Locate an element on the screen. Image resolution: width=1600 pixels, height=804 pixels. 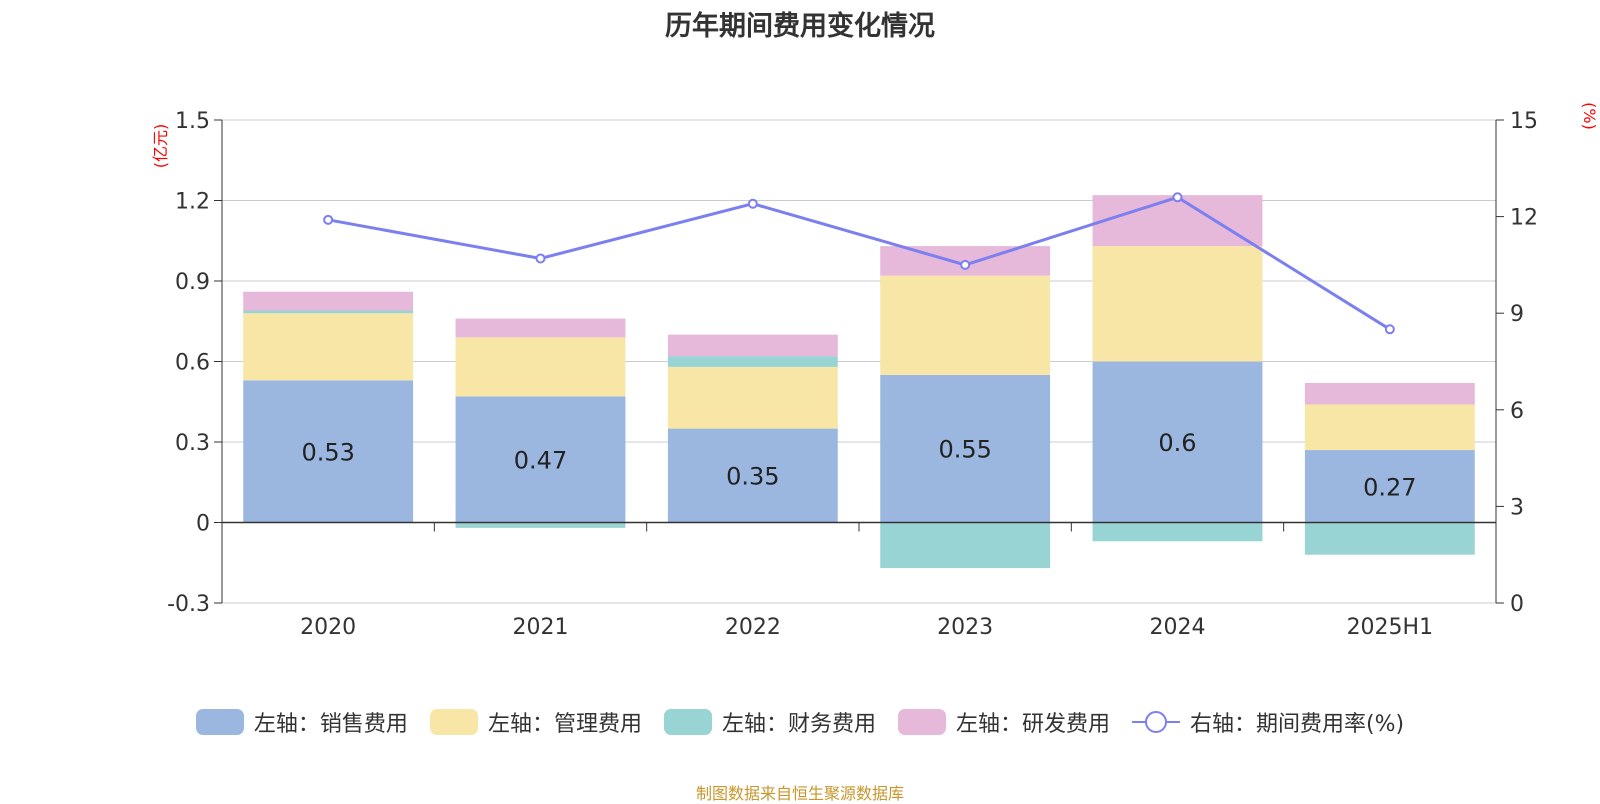
legend-item: 左轴：销售费用 is located at coordinates (301, 722).